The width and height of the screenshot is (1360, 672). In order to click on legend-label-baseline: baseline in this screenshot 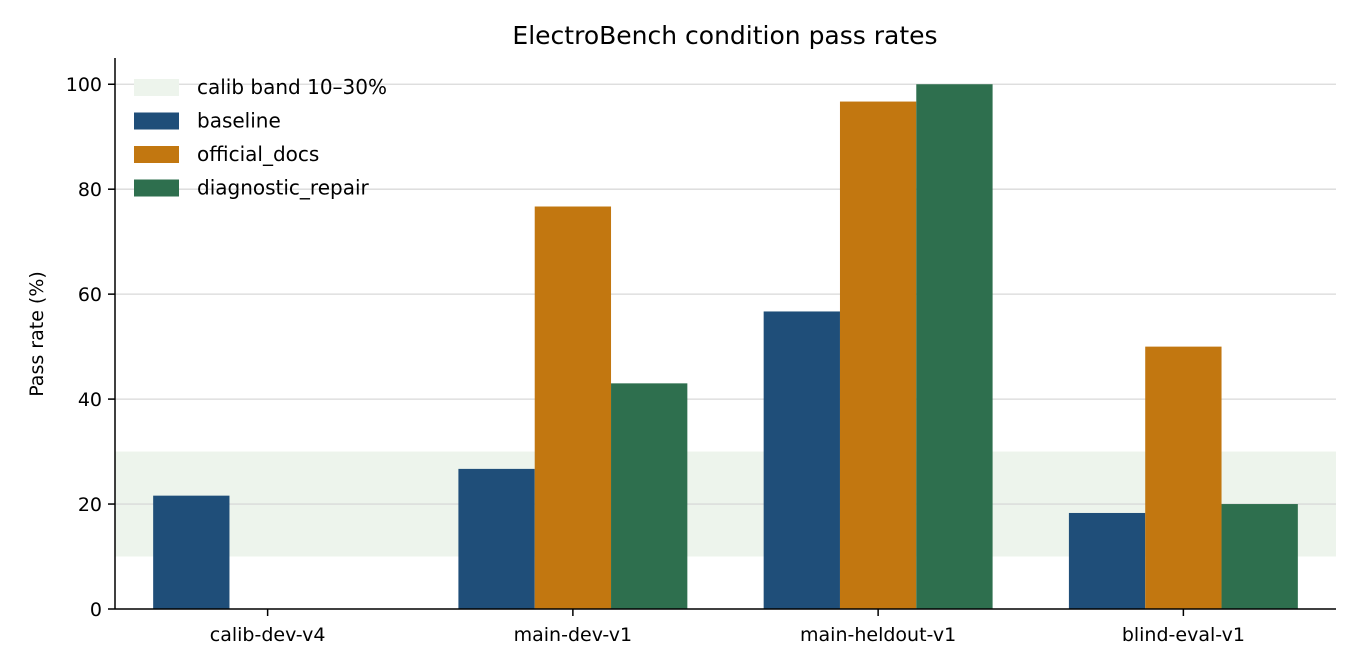, I will do `click(239, 121)`.